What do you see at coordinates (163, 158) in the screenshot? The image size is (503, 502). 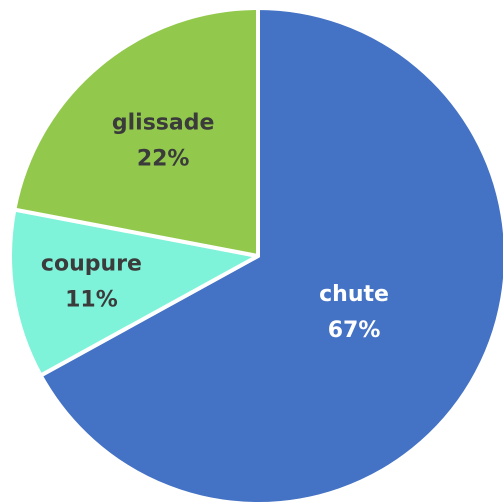 I see `slice-value-label: 22%` at bounding box center [163, 158].